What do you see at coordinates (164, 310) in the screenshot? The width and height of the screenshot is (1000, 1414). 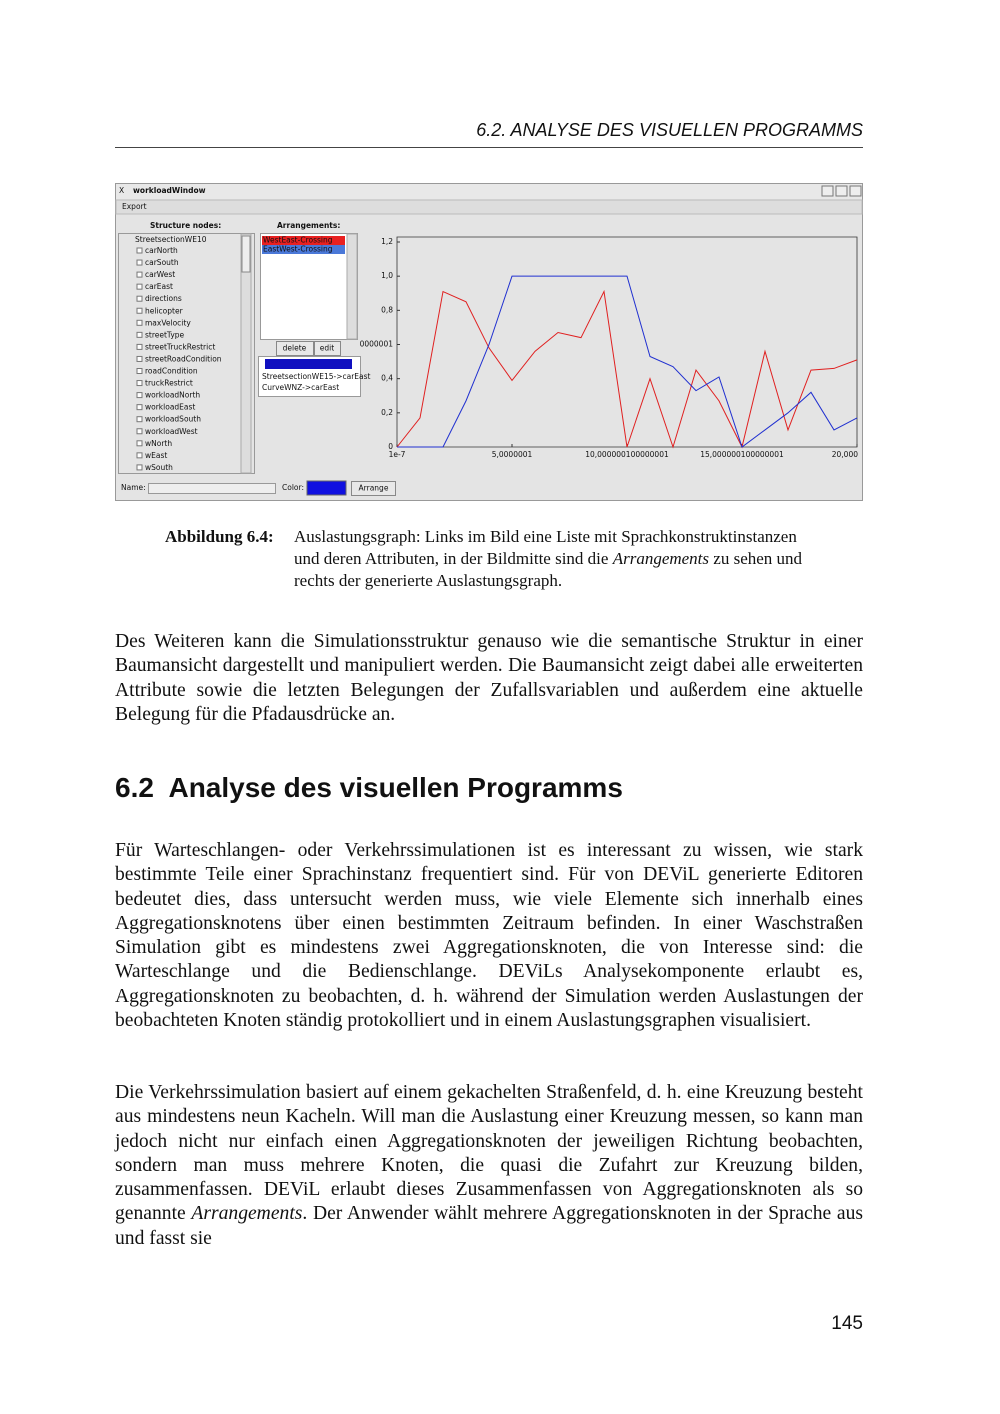 I see `tree-item: helicopter` at bounding box center [164, 310].